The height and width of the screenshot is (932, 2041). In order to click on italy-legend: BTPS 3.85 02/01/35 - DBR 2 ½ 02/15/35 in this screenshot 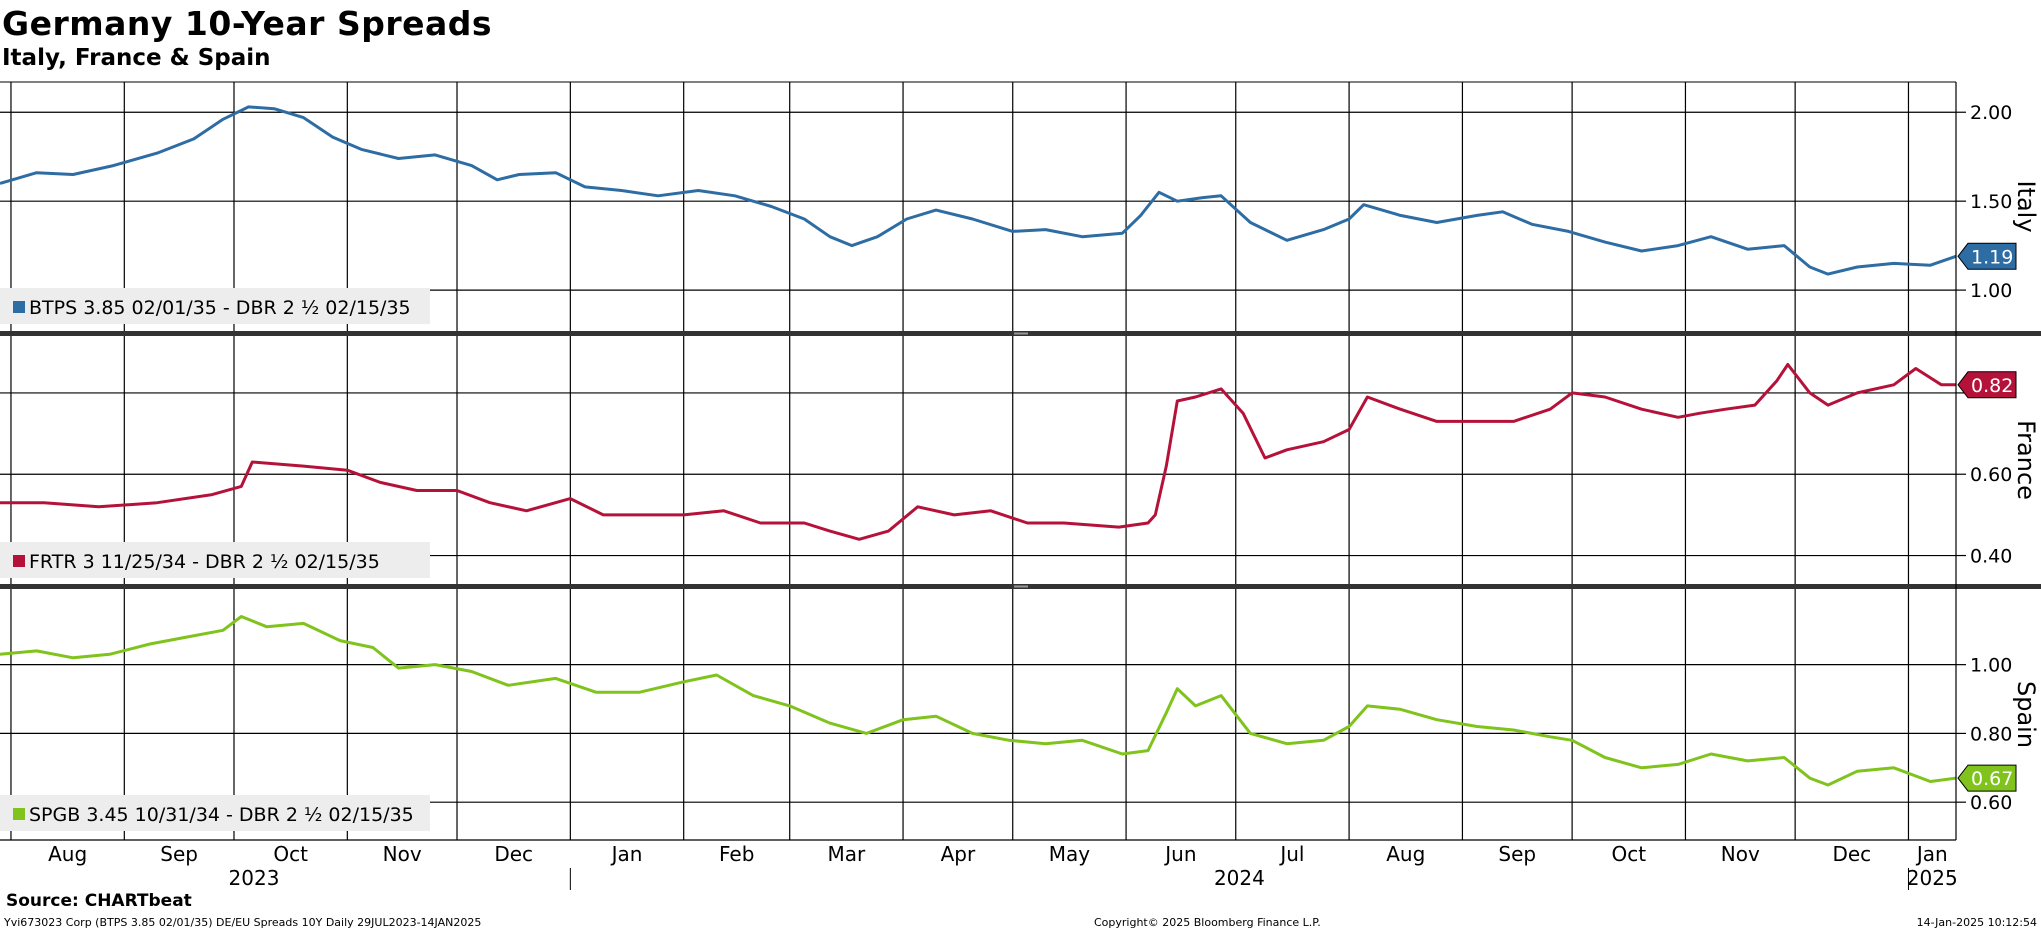, I will do `click(215, 306)`.